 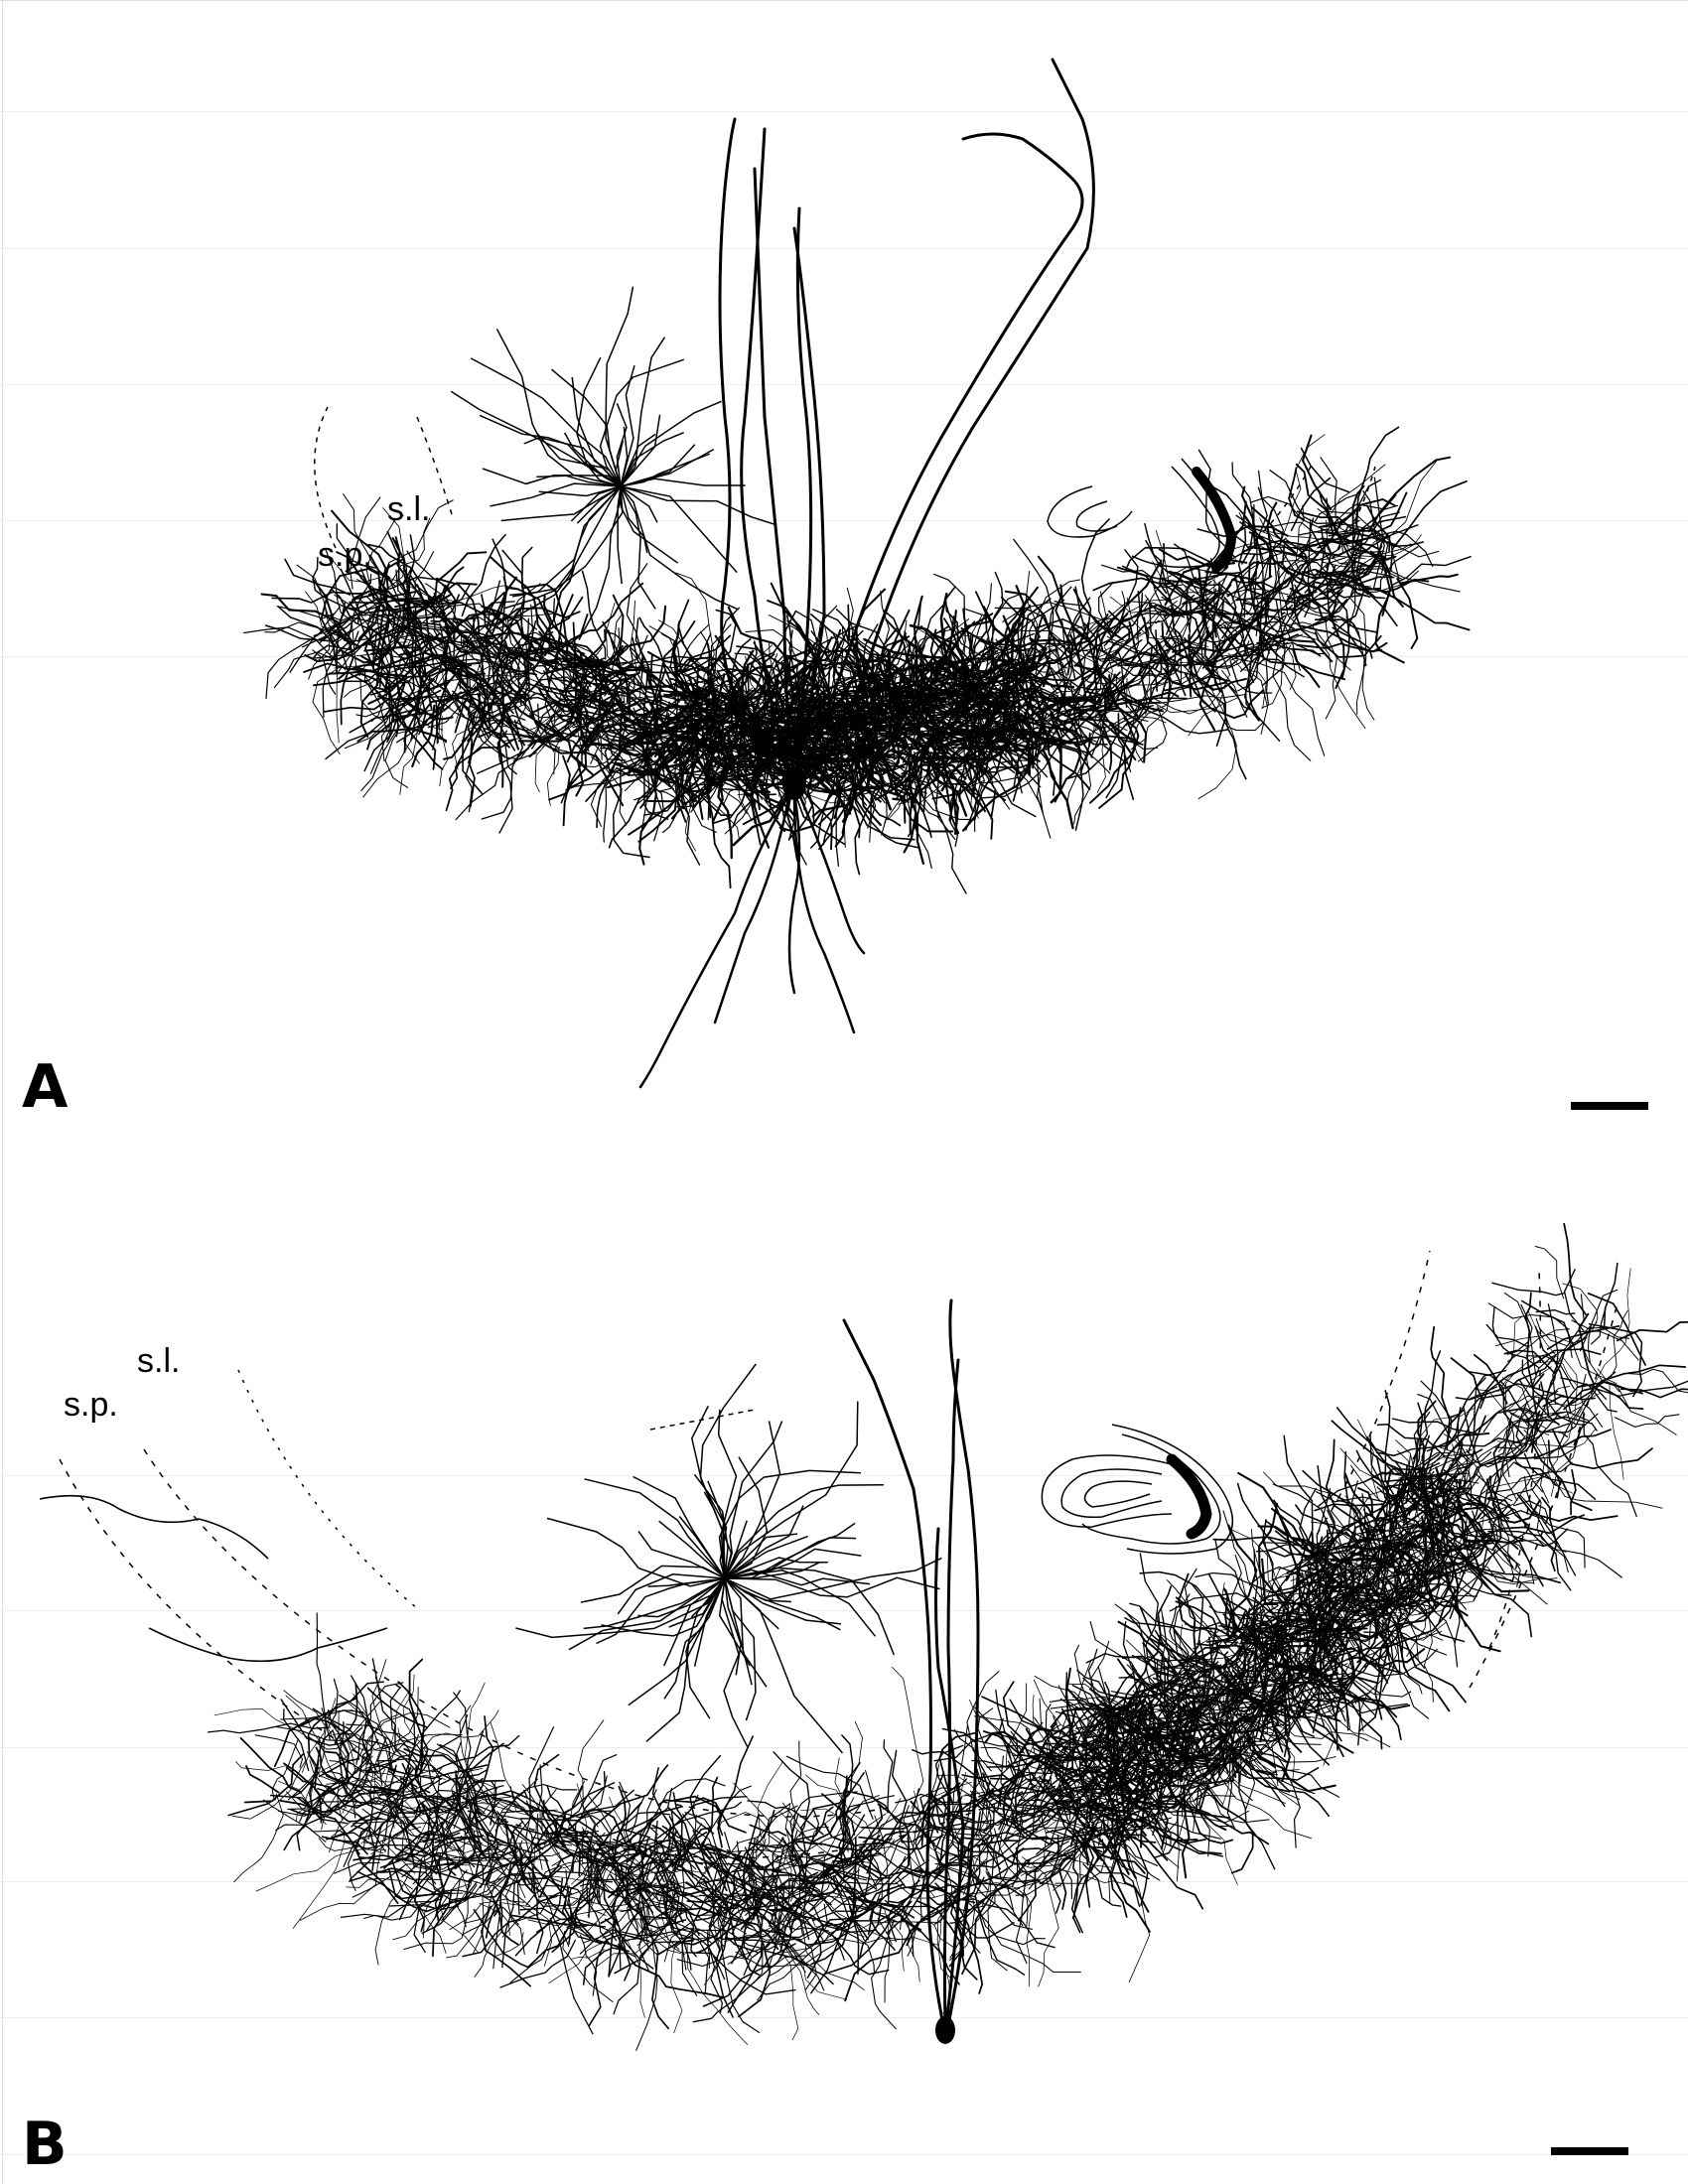 I want to click on panel-letter-a: A, so click(x=45, y=1087).